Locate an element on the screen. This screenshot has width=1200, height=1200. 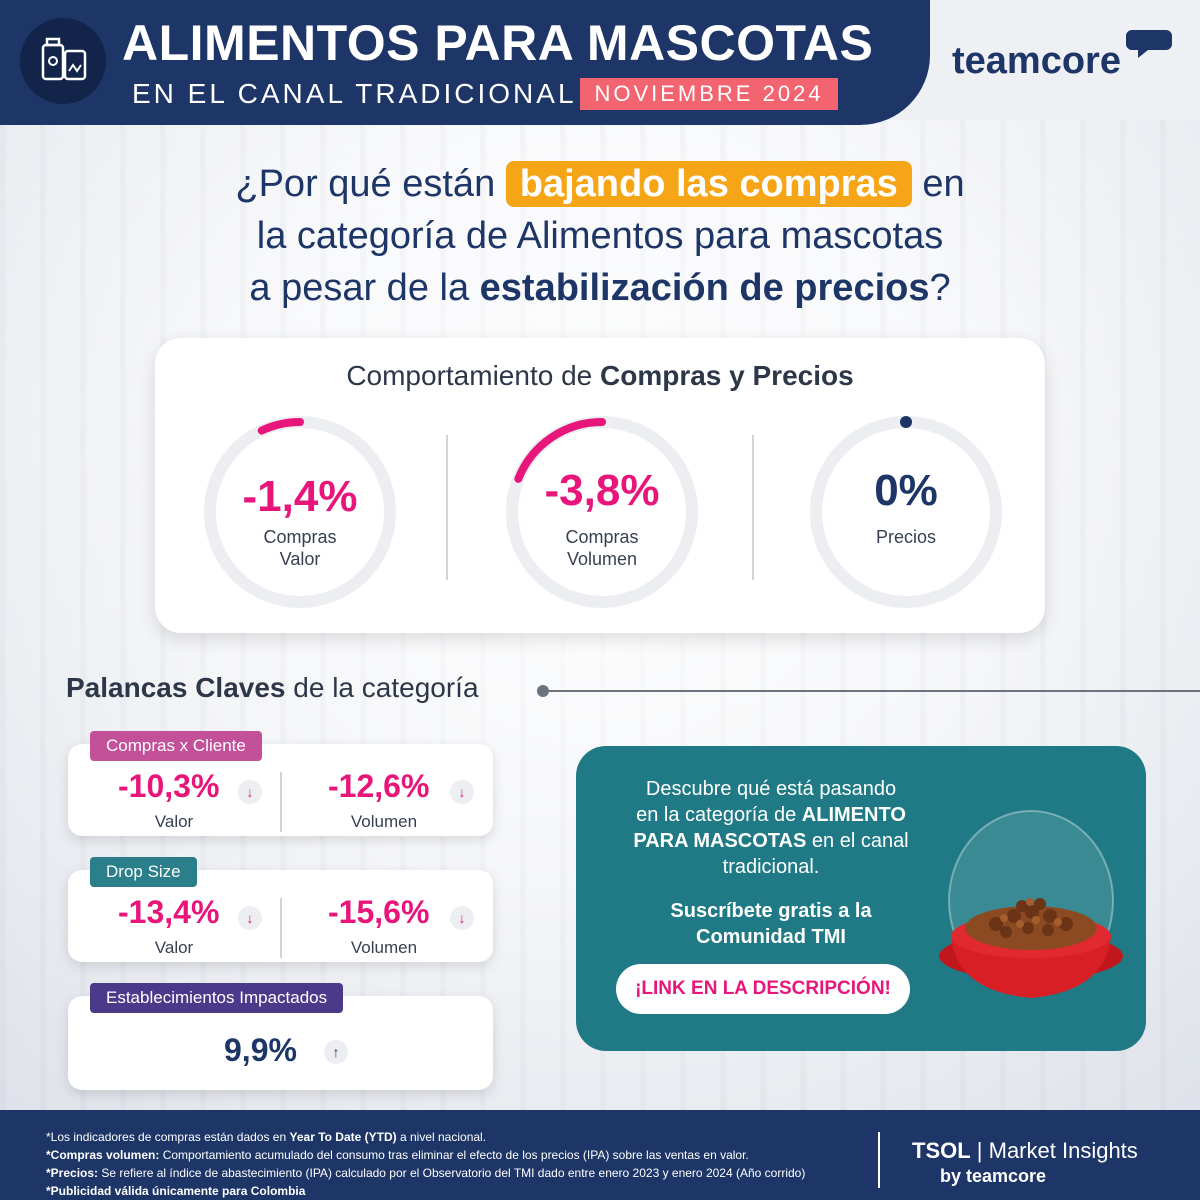
page-subtitle: EN EL CANAL TRADICIONAL is located at coordinates (354, 93).